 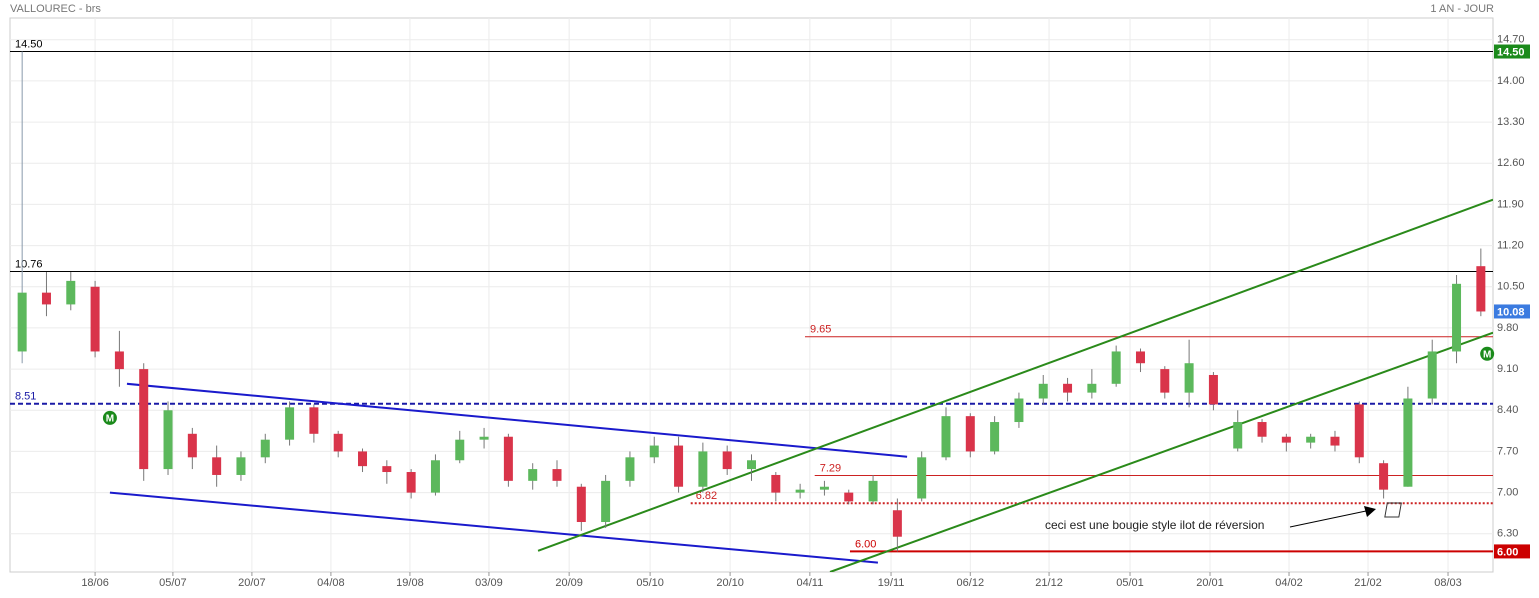 I want to click on x-tick-label: 04/08, so click(x=331, y=583).